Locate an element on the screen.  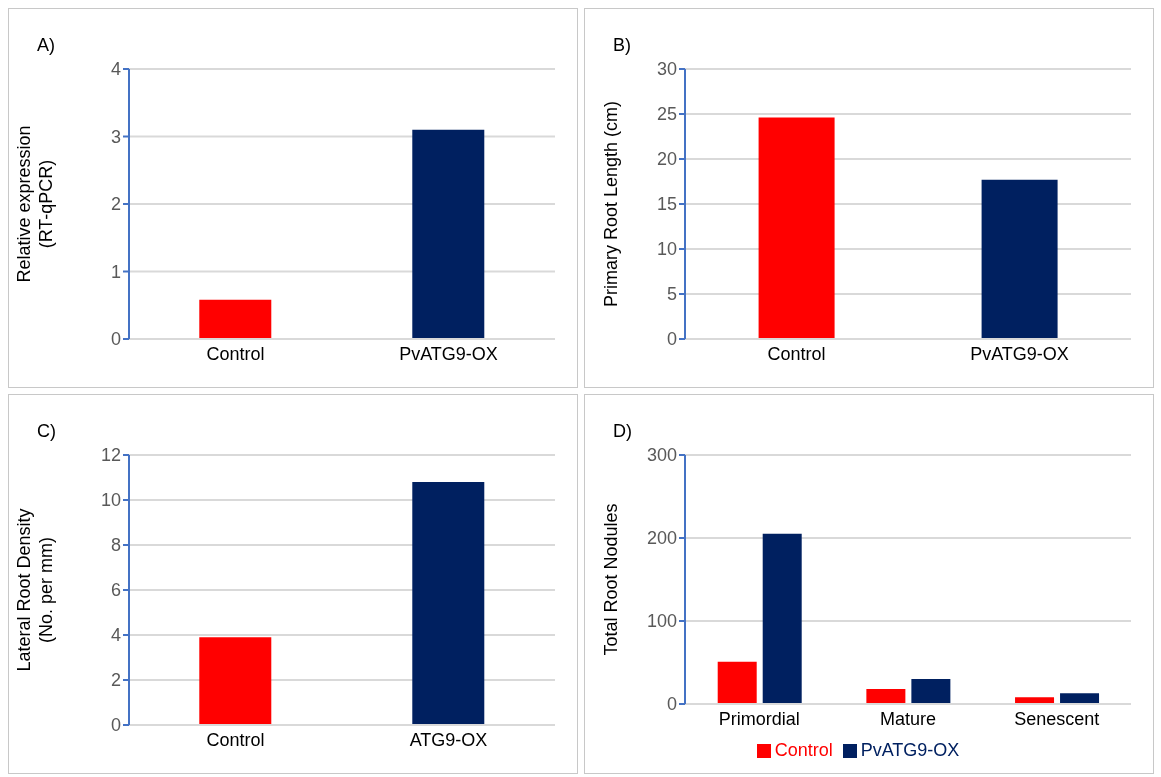
y-axis-title: Relative expression (RT-qPCR) is located at coordinates (35, 204).